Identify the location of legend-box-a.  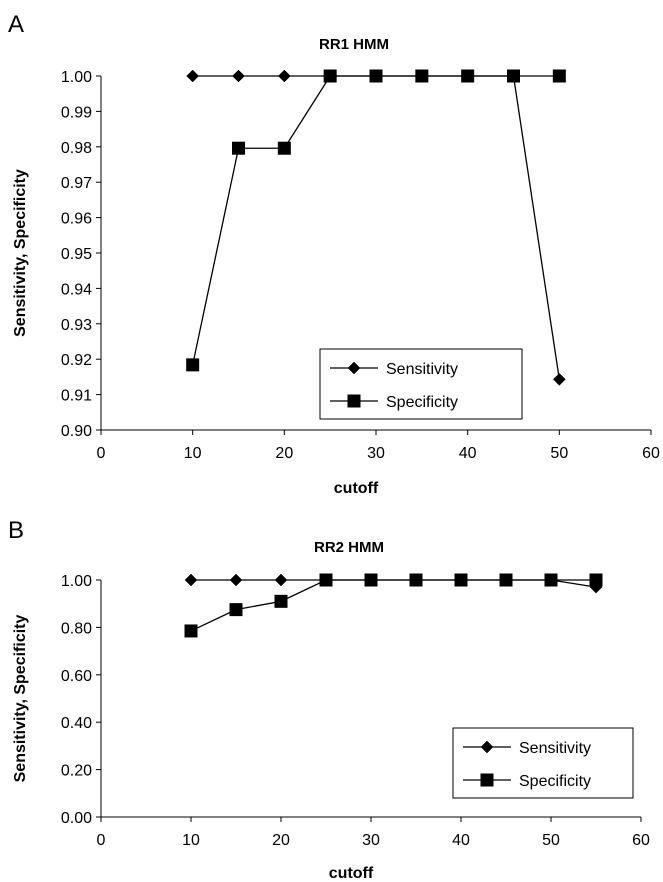
(421, 384).